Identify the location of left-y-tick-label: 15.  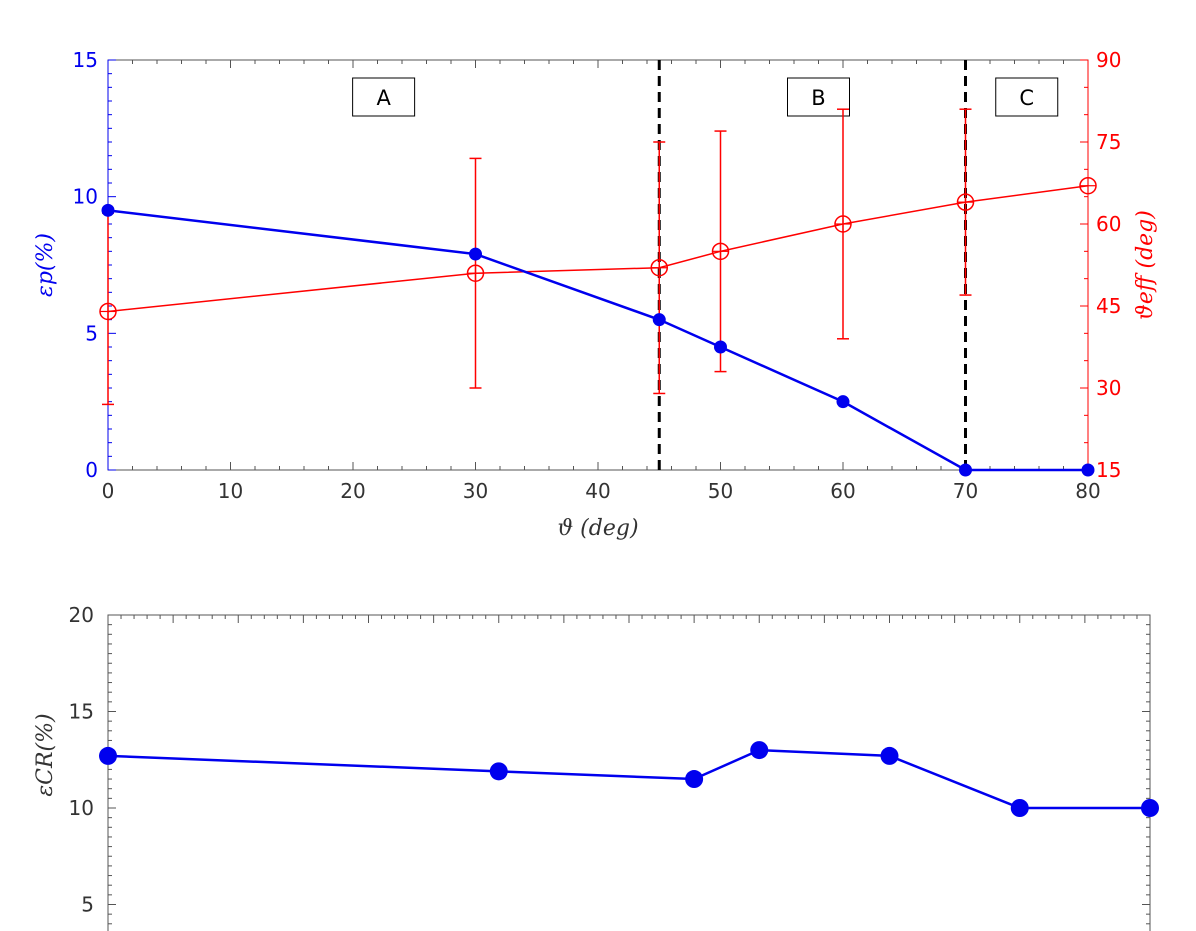
(85, 60).